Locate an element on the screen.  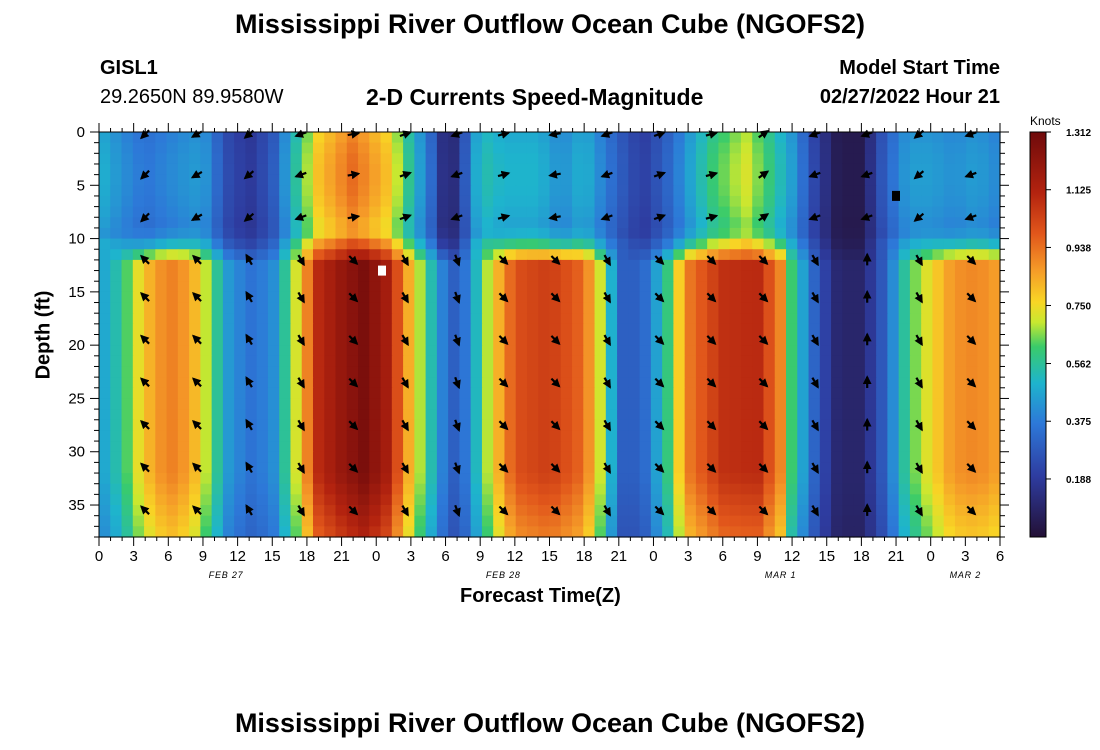
x-tick-label: 9 is located at coordinates (480, 556).